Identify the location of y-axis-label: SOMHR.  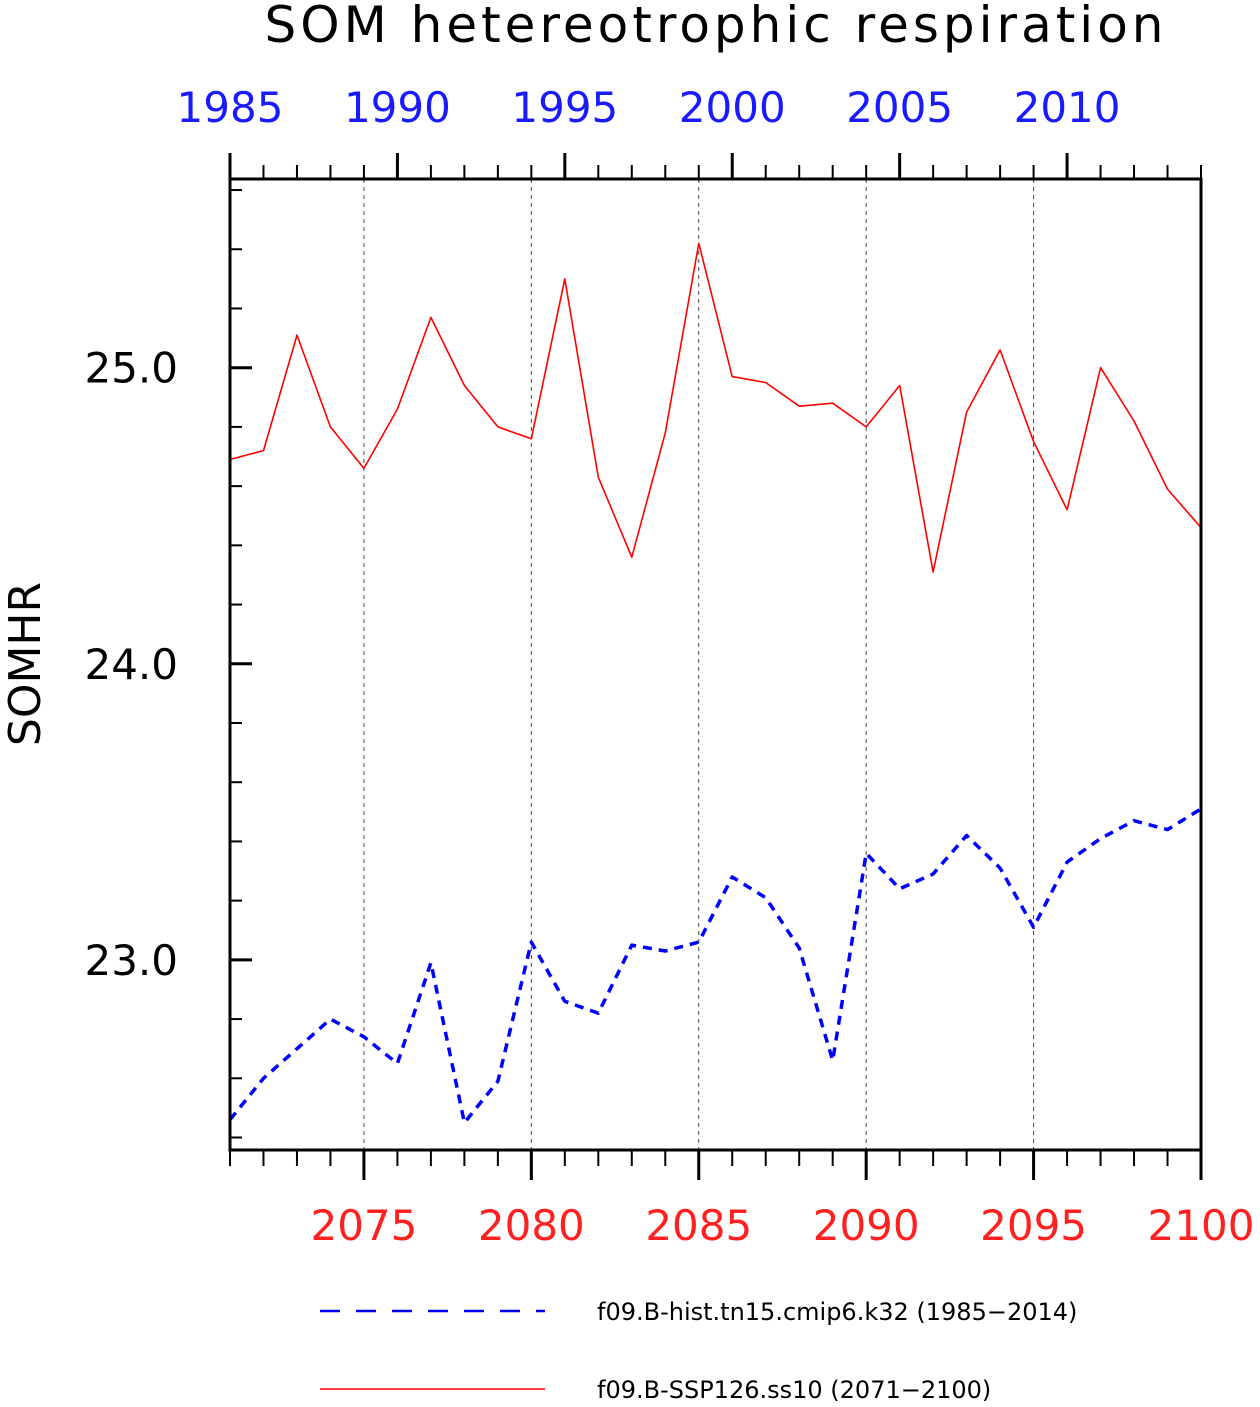
(25, 664).